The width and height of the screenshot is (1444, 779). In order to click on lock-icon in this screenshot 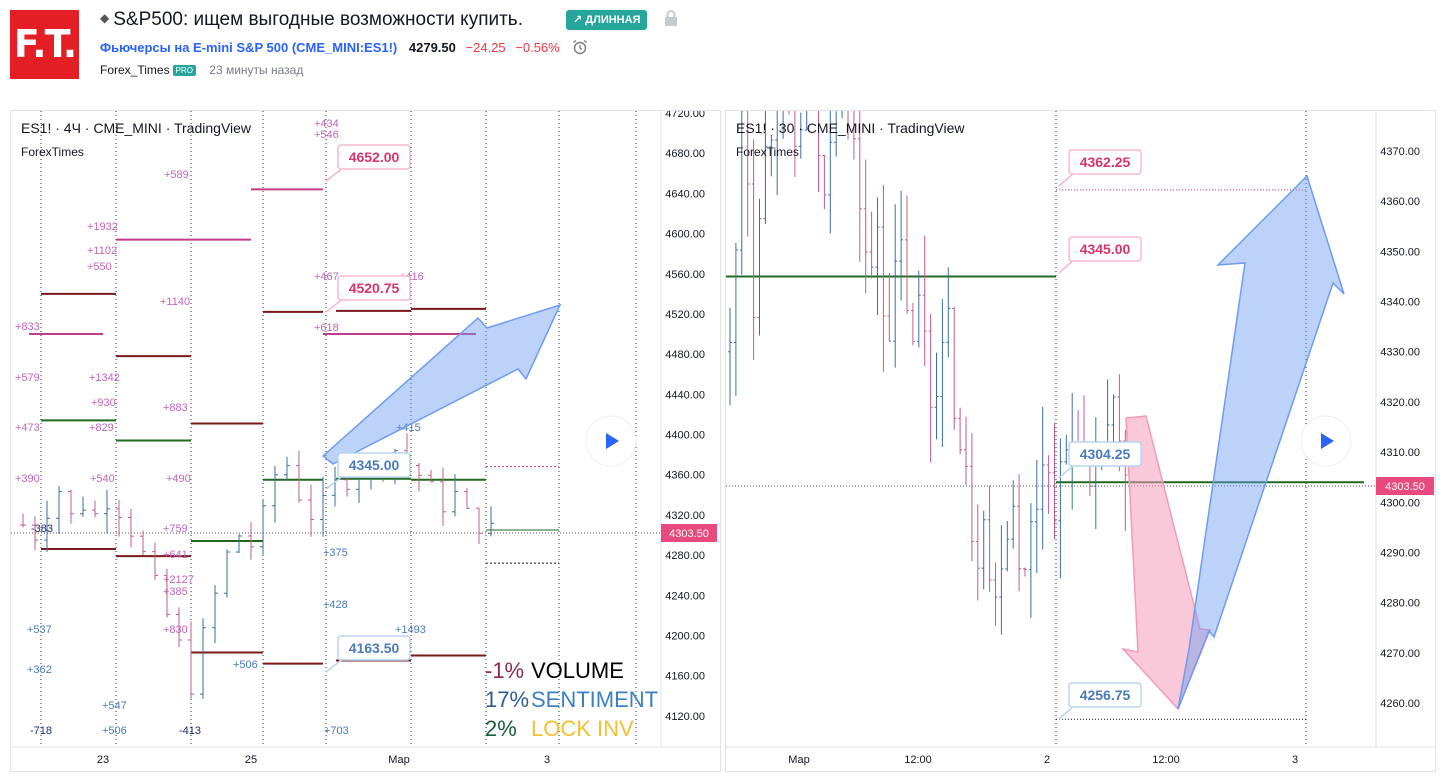, I will do `click(671, 18)`.